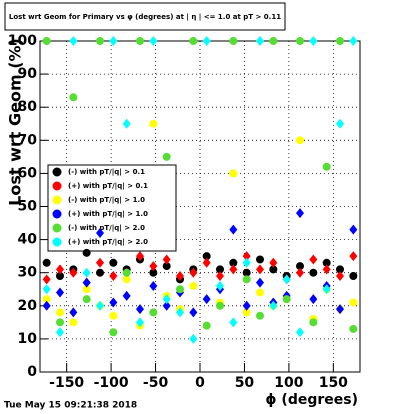  Describe the element at coordinates (28, 240) in the screenshot. I see `y-tick-label: 40` at that location.